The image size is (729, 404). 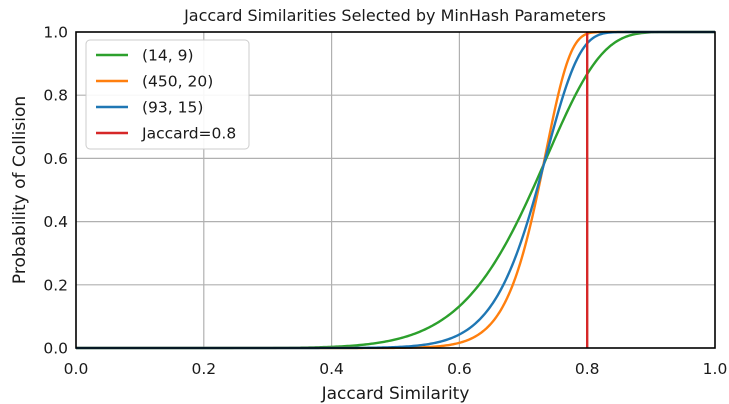 I want to click on y-tick-label: 0.6, so click(x=55, y=159).